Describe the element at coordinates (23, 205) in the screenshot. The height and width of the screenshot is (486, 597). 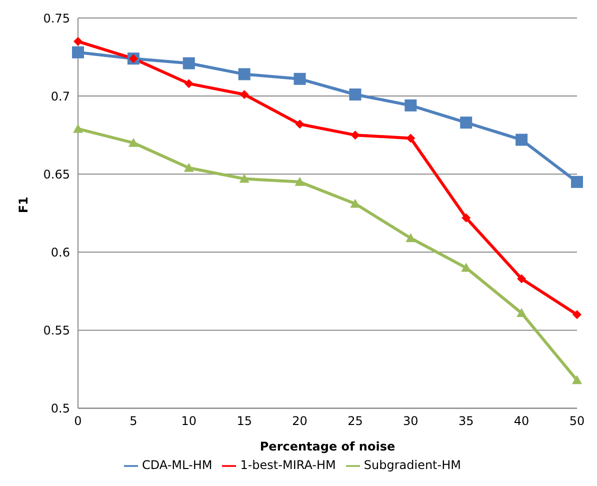
I see `y-axis-title: F1` at that location.